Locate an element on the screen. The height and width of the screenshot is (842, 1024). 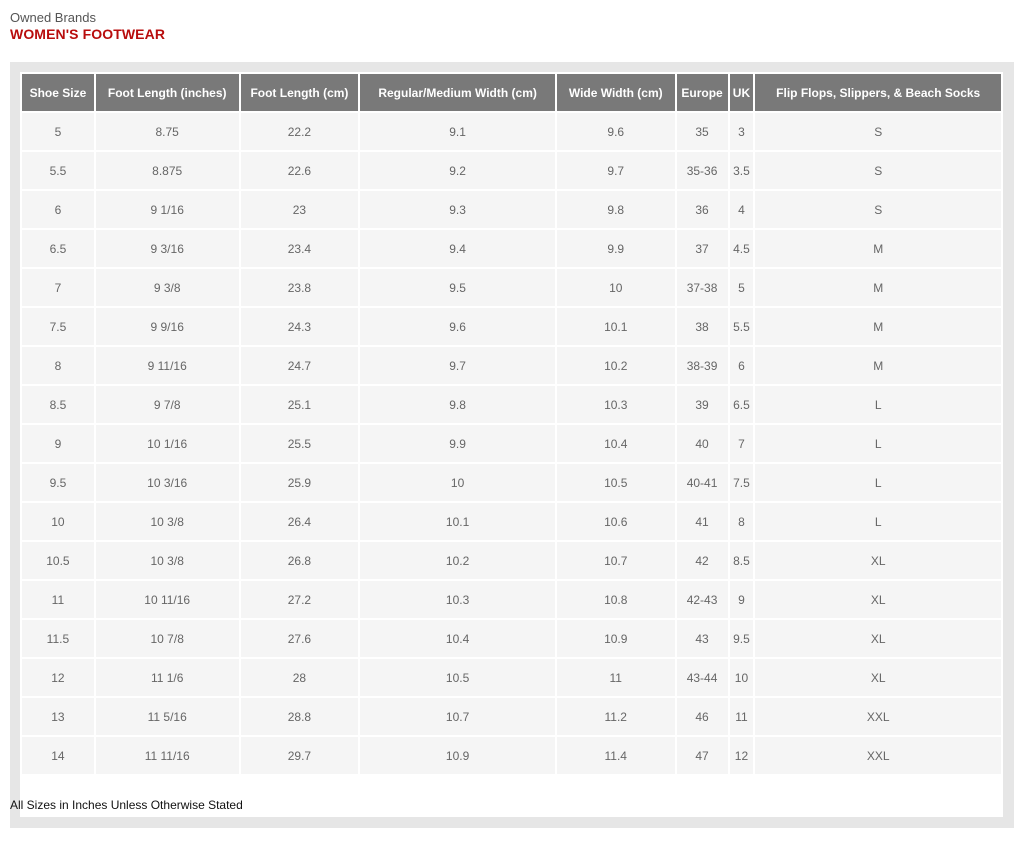
table-cell: 10.2 is located at coordinates (457, 560).